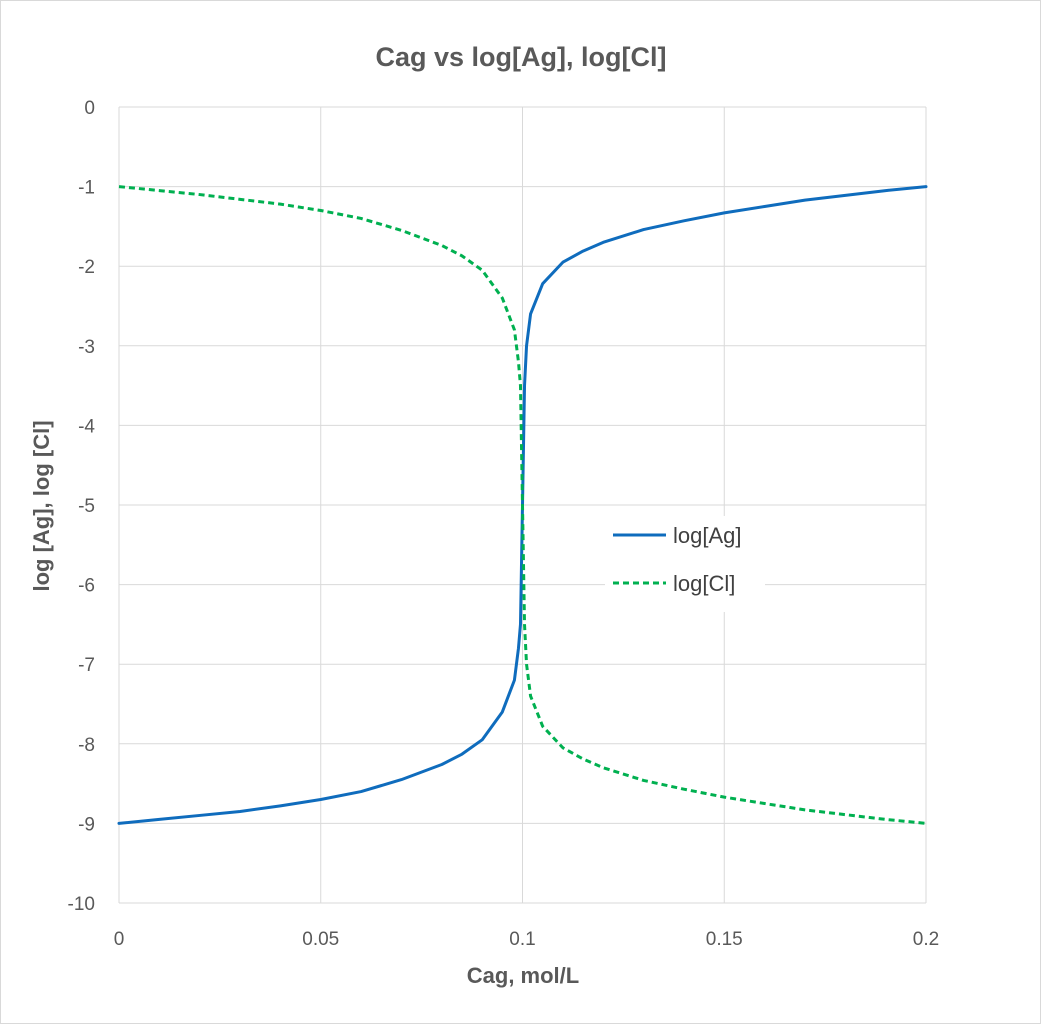 Image resolution: width=1041 pixels, height=1024 pixels. Describe the element at coordinates (41, 505) in the screenshot. I see `y-axis-title: log [Ag], log [Cl]` at that location.